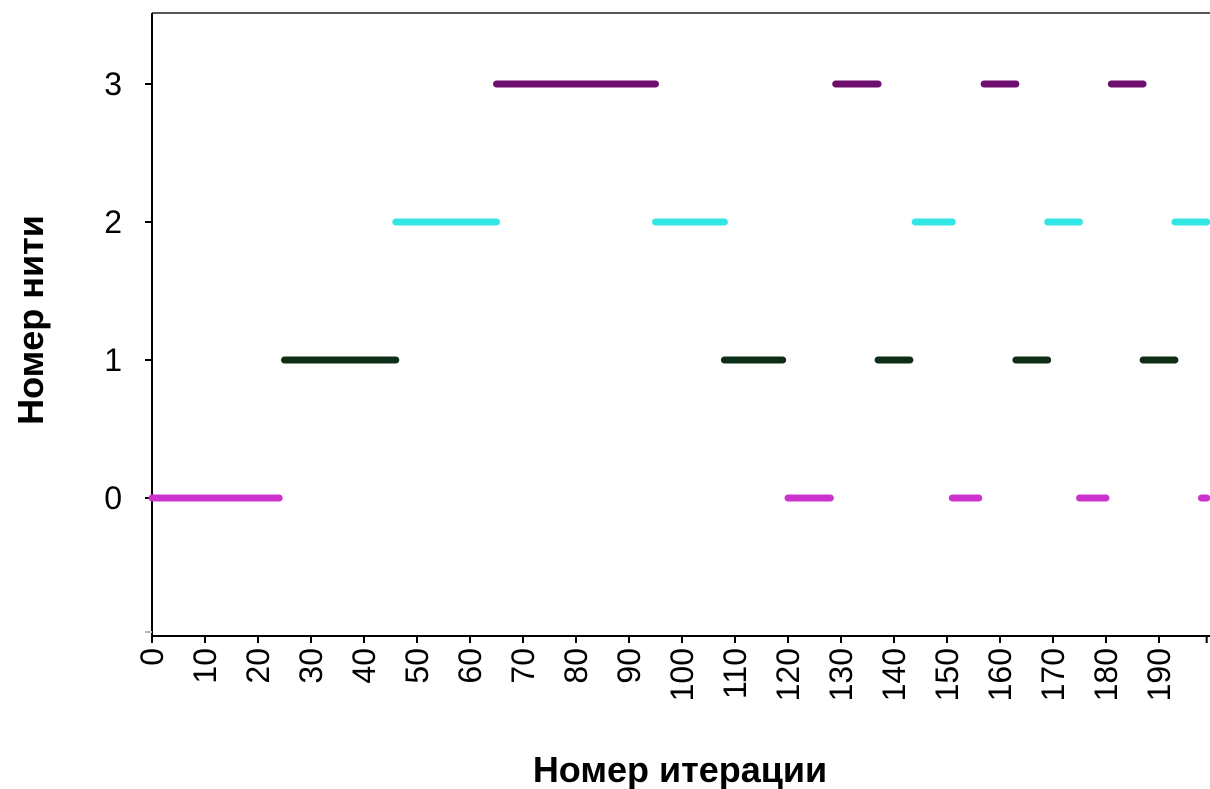 Image resolution: width=1210 pixels, height=789 pixels. I want to click on y-tick-label: 2, so click(113, 222).